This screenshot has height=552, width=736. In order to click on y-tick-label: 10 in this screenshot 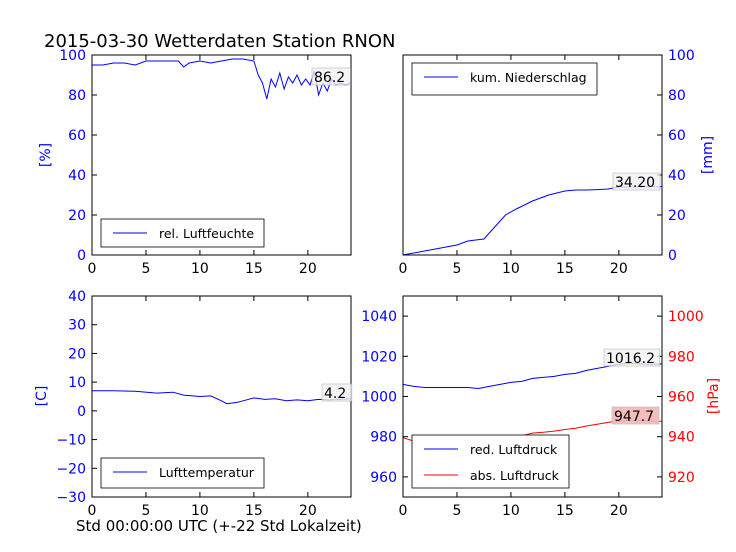, I will do `click(77, 383)`.